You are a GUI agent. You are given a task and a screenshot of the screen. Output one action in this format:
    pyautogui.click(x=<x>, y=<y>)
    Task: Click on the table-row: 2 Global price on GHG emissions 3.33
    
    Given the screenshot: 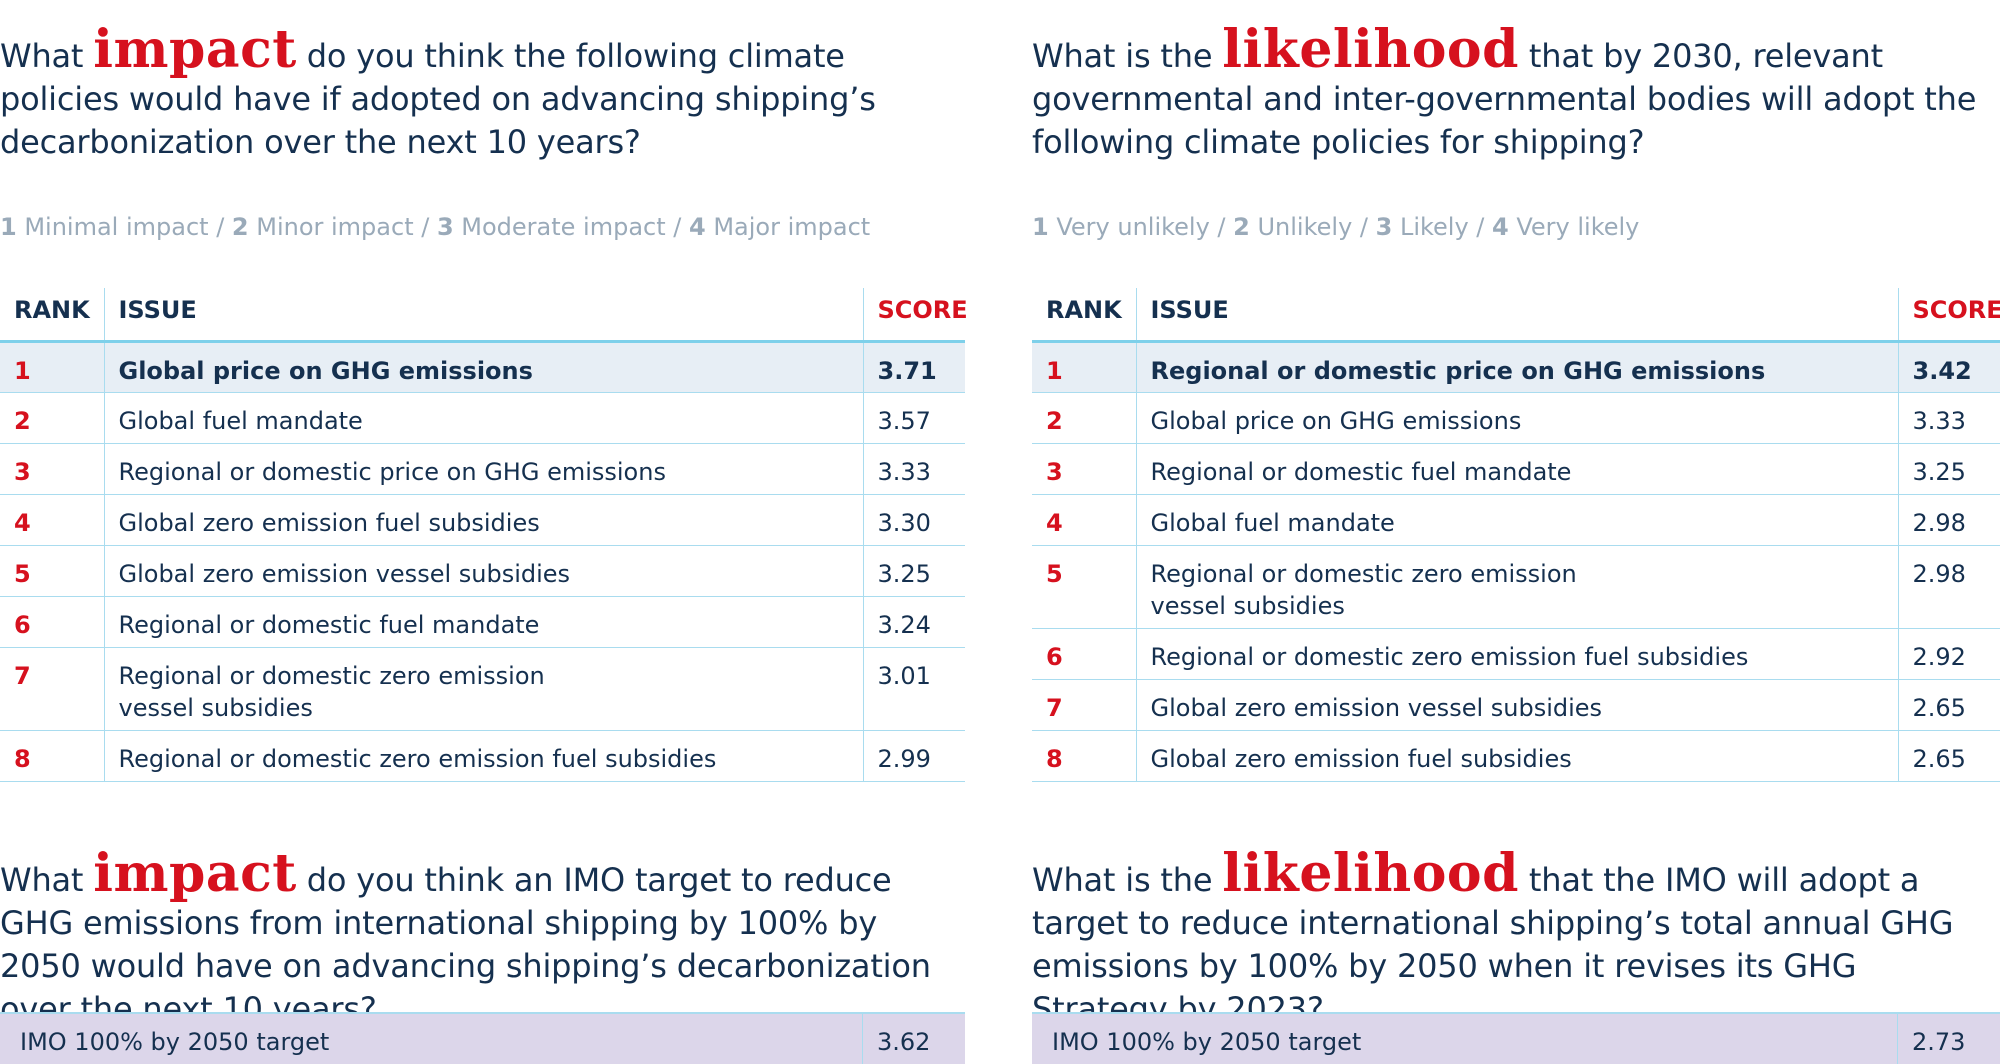 What is the action you would take?
    pyautogui.click(x=1516, y=418)
    